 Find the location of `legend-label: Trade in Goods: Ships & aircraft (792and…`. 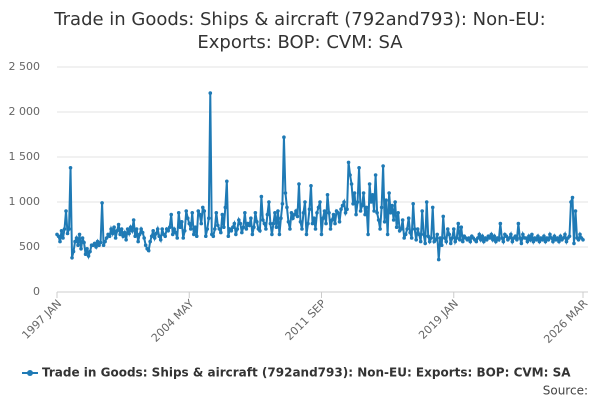

legend-label: Trade in Goods: Ships & aircraft (792and… is located at coordinates (306, 373).